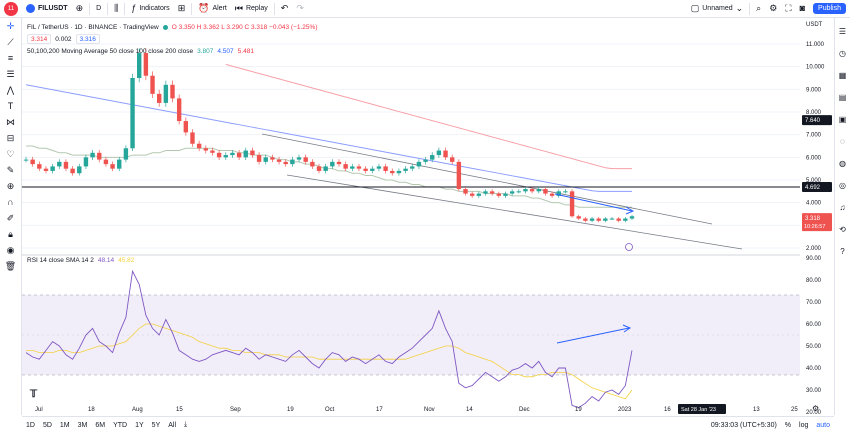  Describe the element at coordinates (11, 8) in the screenshot. I see `user-avatar: 11` at that location.